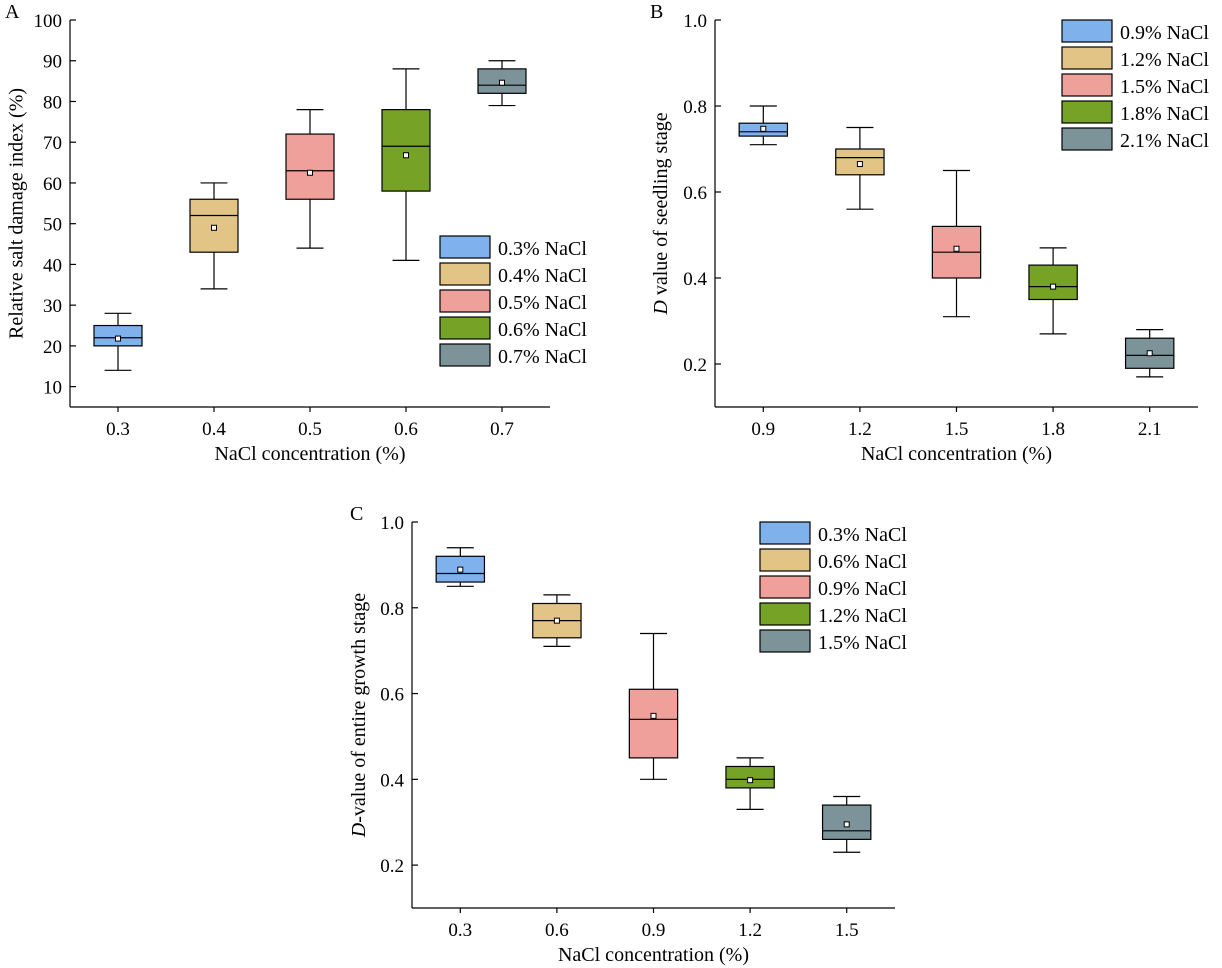 The image size is (1222, 968). I want to click on y-axis-label: Relative salt damage index (%), so click(17, 213).